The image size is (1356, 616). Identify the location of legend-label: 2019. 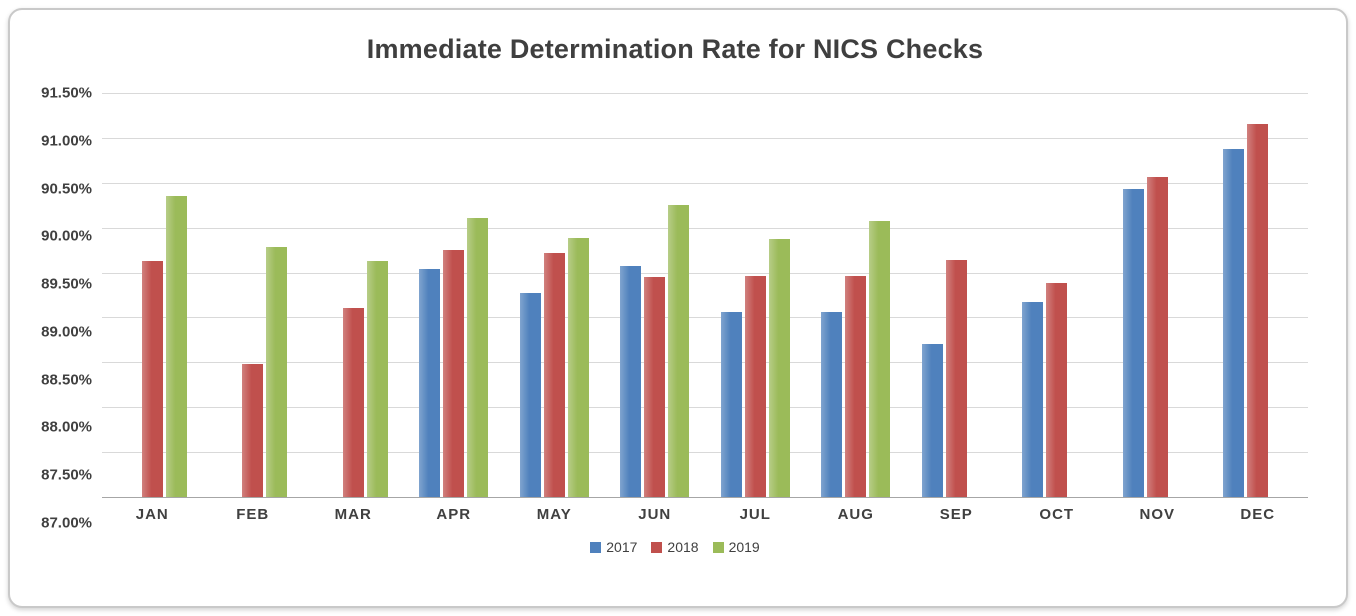
(744, 547).